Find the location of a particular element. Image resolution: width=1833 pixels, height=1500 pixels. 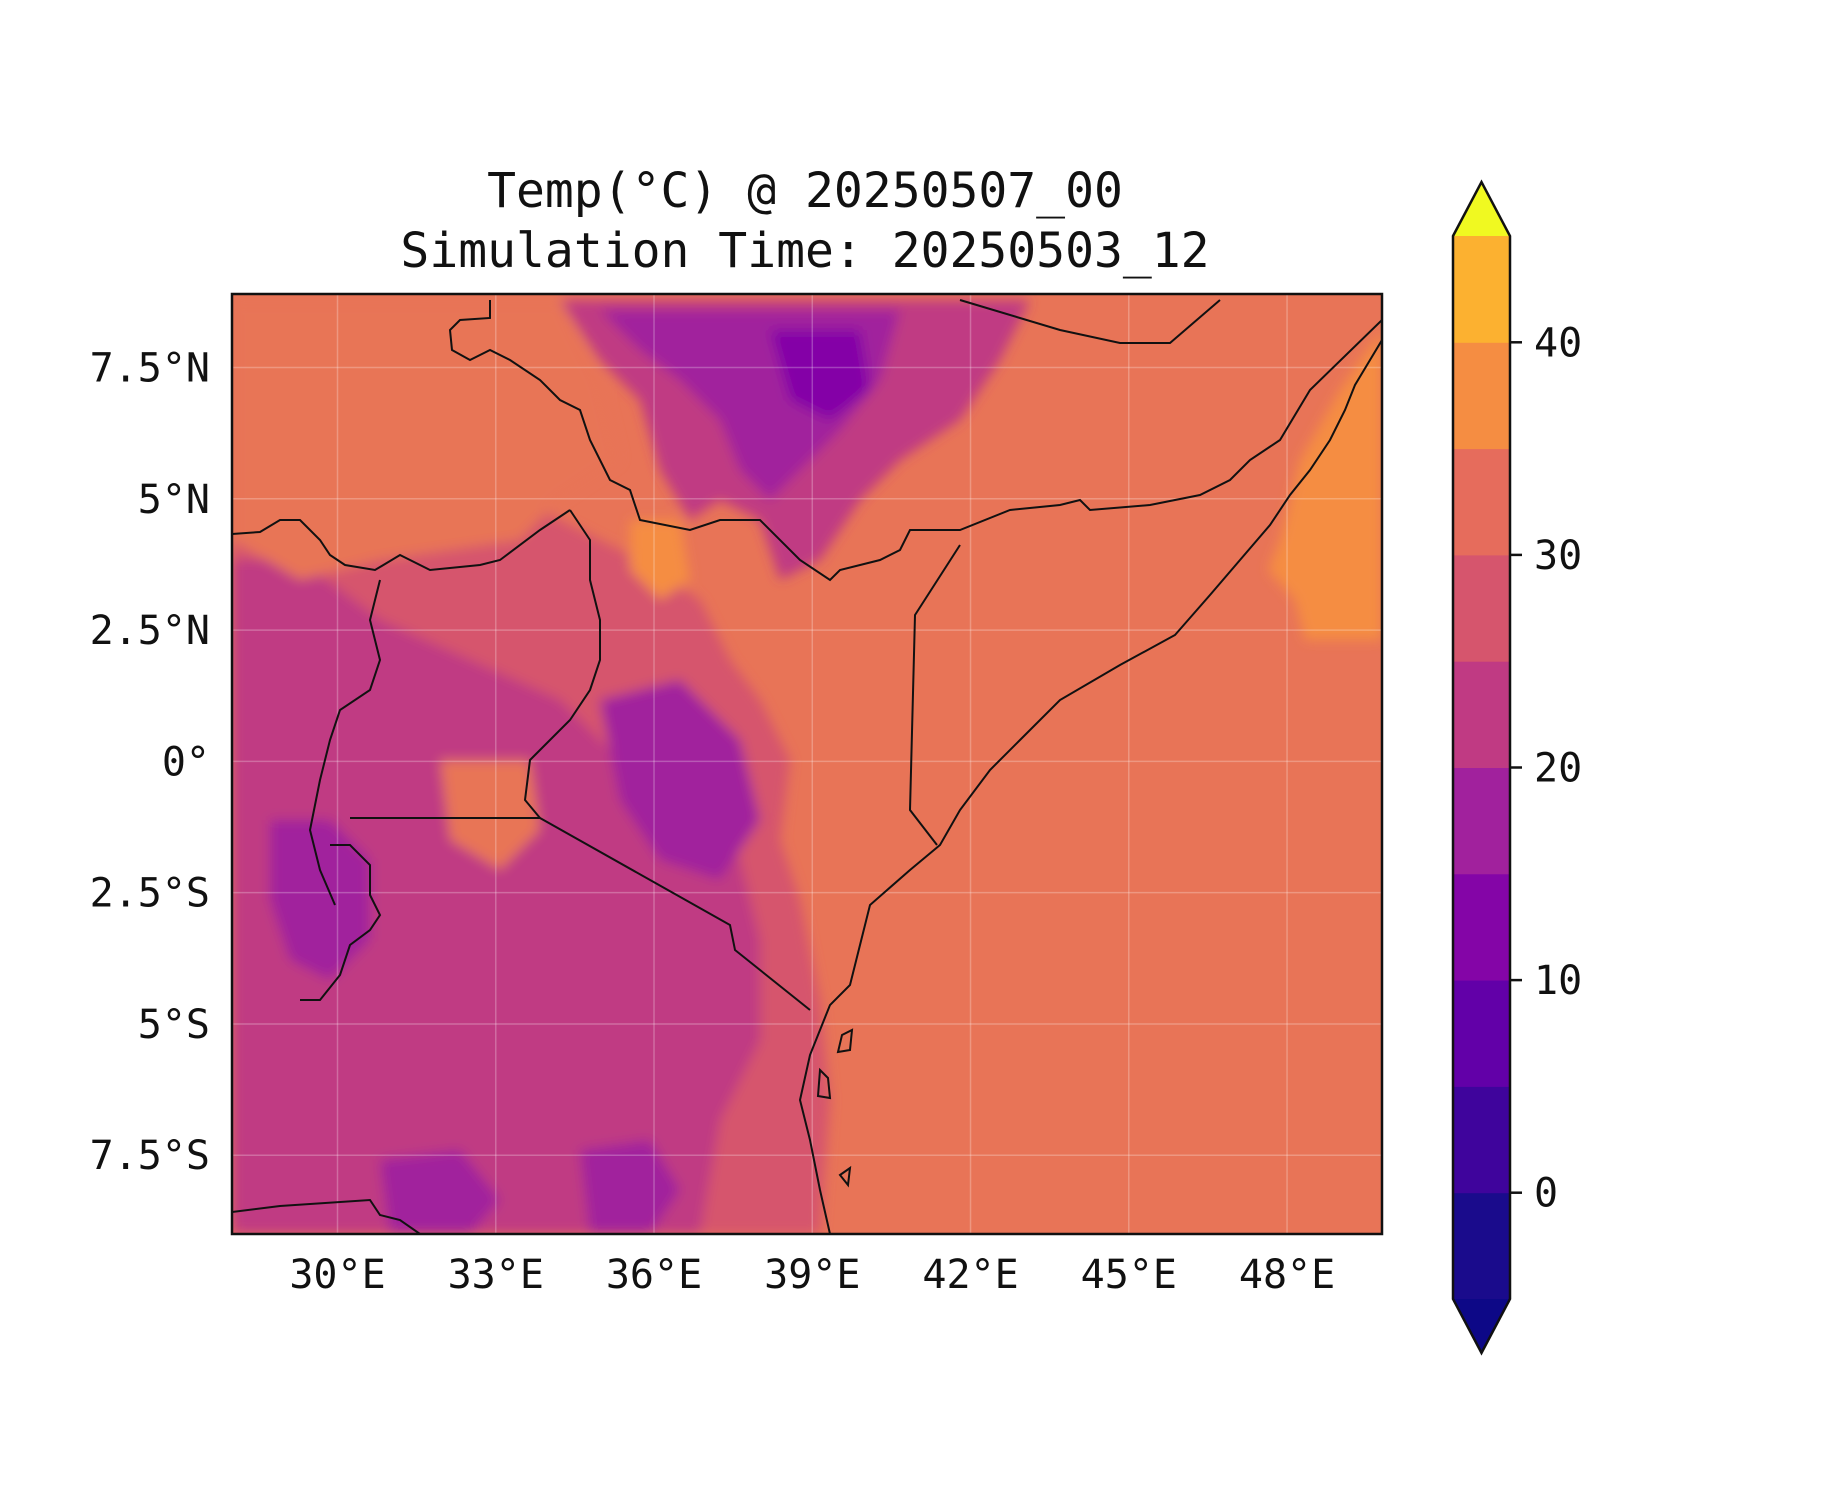

x-tick-label: 39°E is located at coordinates (812, 1275).